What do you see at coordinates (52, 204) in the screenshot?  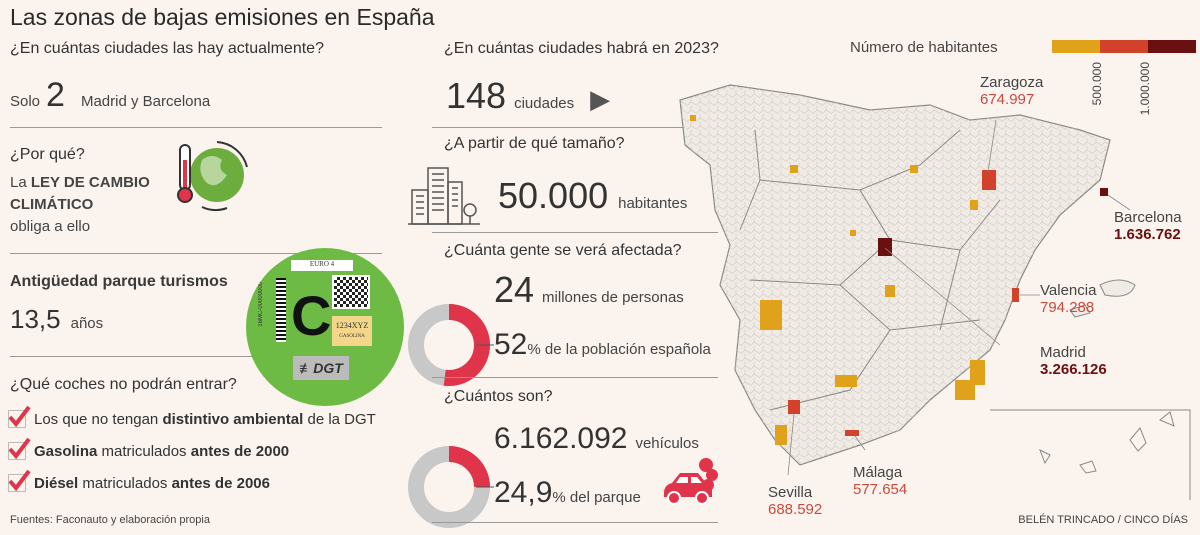 I see `law-name-line2: CLIMÁTICO` at bounding box center [52, 204].